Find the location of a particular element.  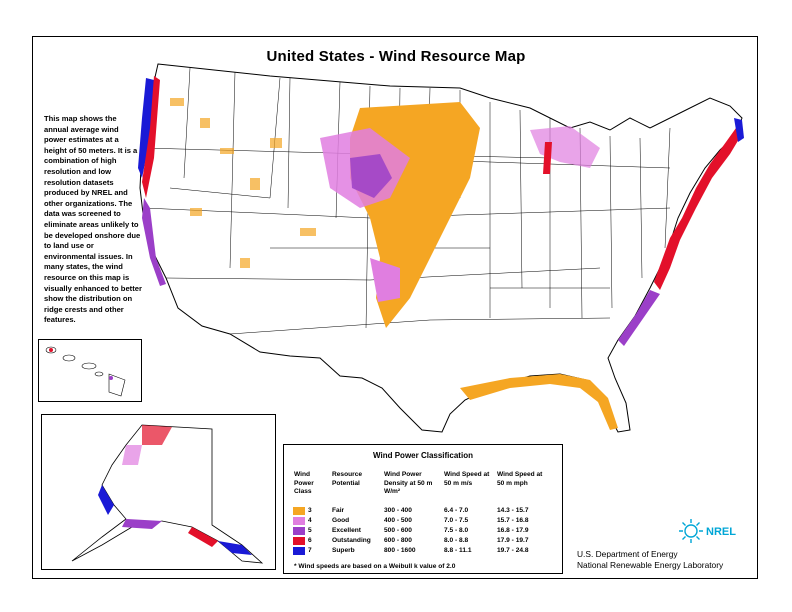

class-value: 4 is located at coordinates (310, 520).